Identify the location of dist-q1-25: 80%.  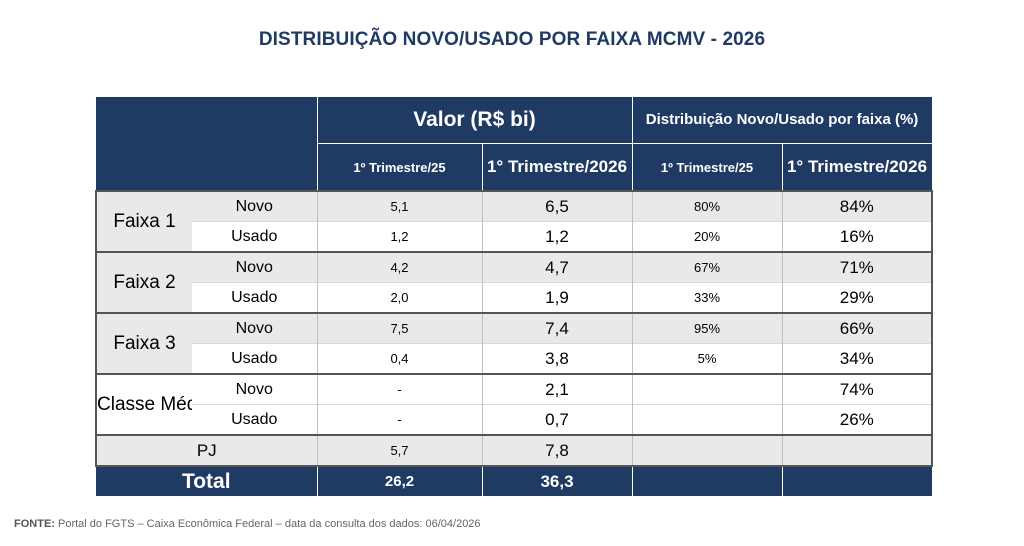
(706, 206).